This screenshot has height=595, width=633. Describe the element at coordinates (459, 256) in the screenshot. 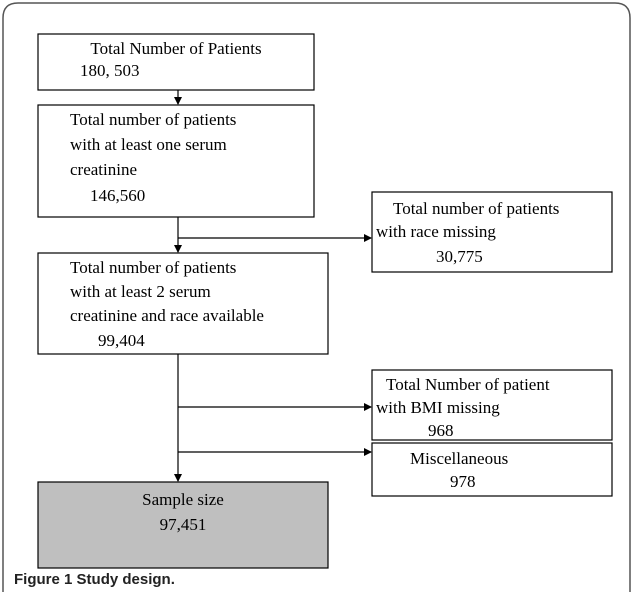

I see `box-count: 30,775` at that location.